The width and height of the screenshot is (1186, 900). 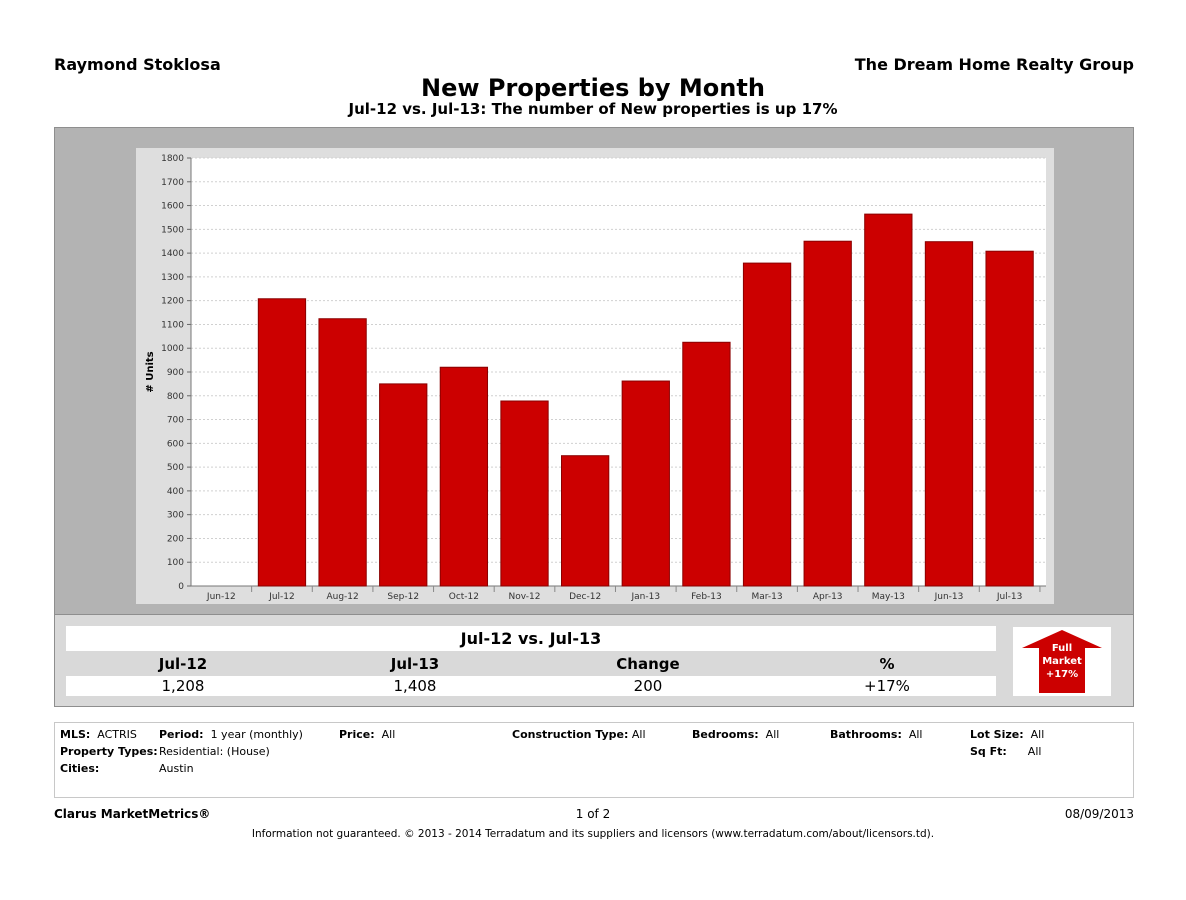 What do you see at coordinates (415, 686) in the screenshot?
I see `summary-value-jul13: 1,408` at bounding box center [415, 686].